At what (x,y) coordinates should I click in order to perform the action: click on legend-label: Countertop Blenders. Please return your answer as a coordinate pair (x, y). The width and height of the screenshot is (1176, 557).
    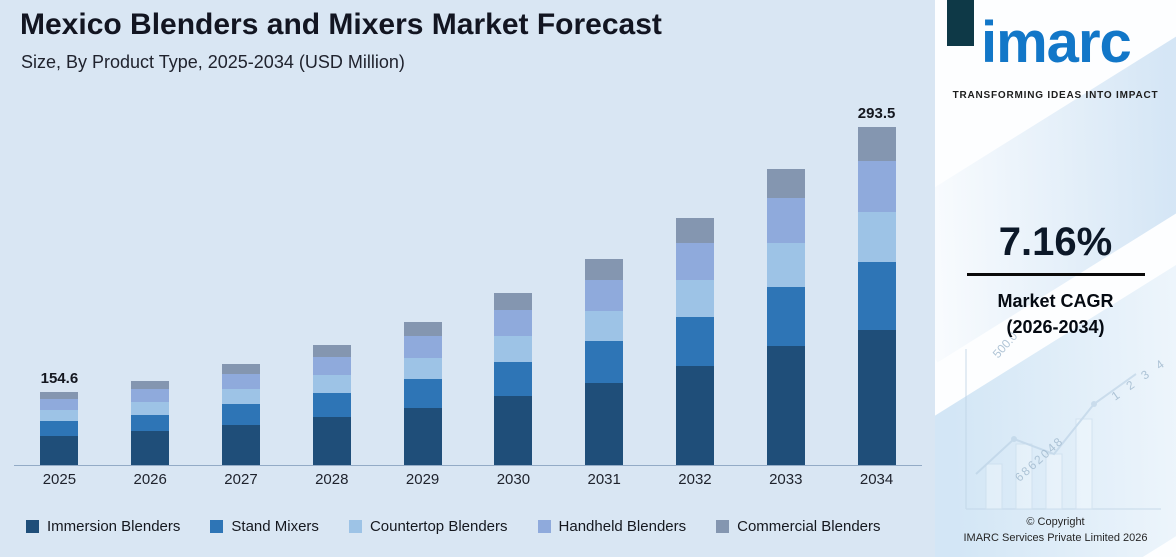
    Looking at the image, I should click on (438, 526).